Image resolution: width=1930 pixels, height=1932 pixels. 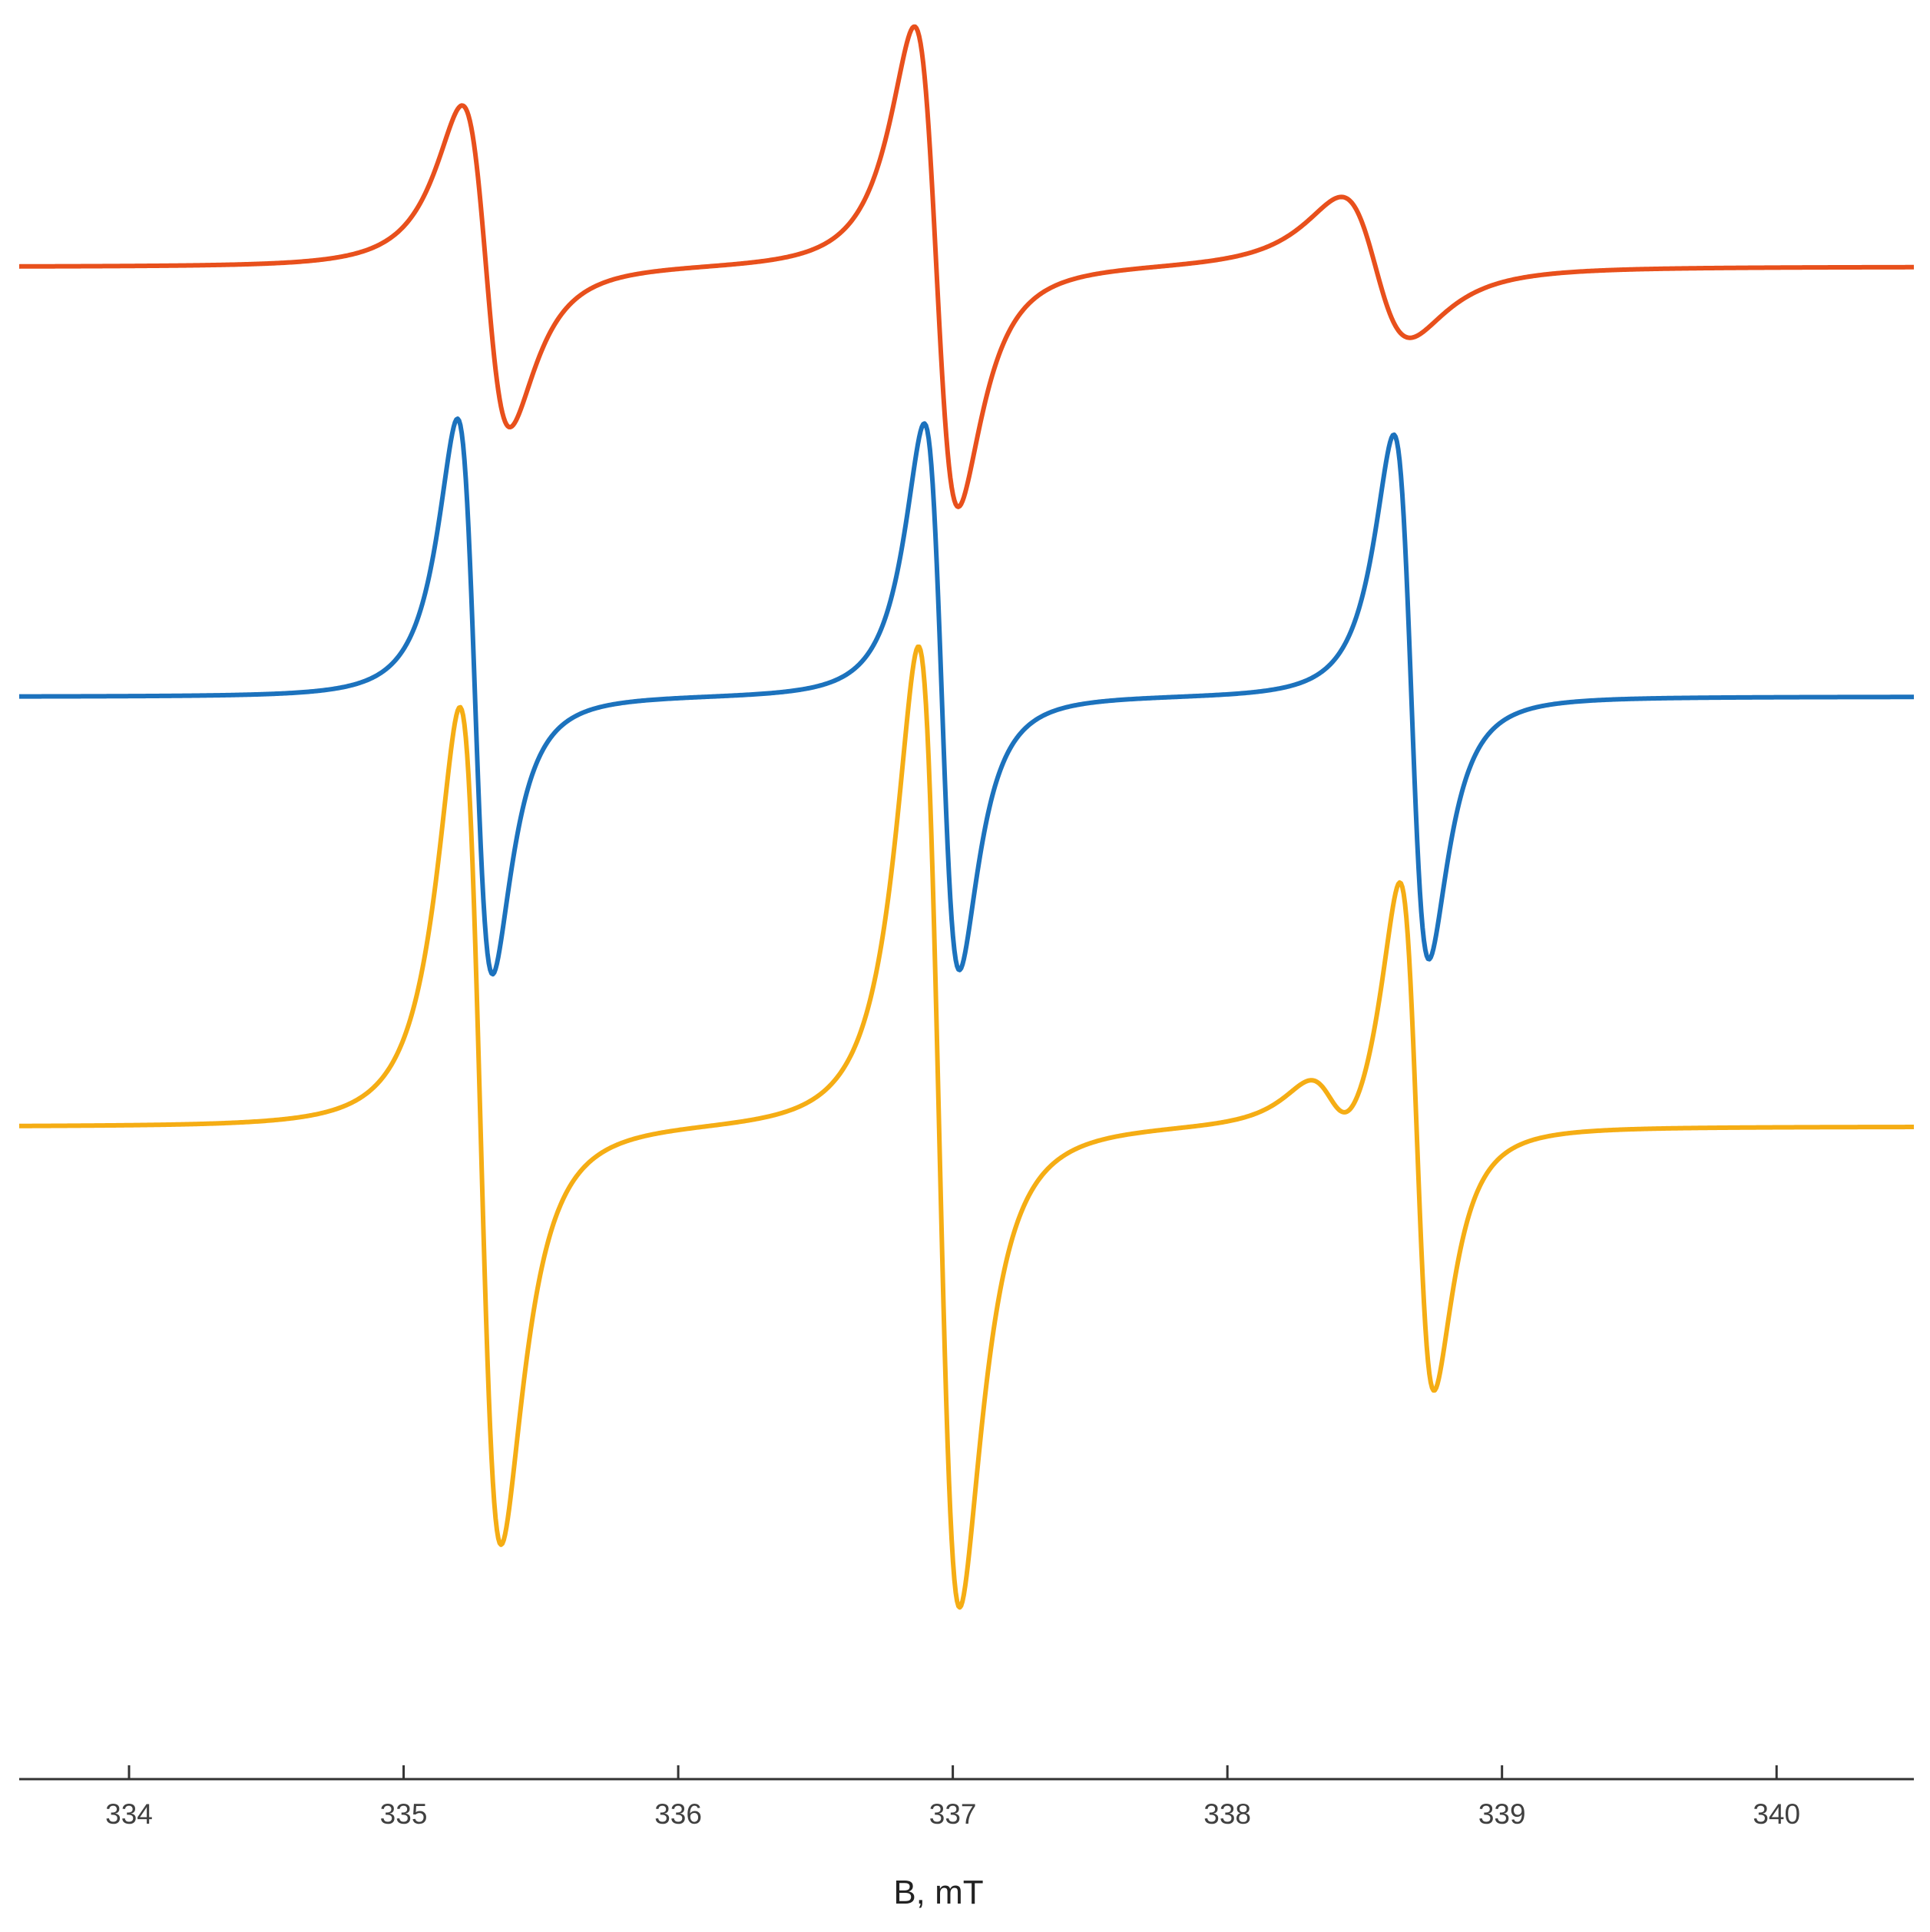 What do you see at coordinates (1776, 1814) in the screenshot?
I see `x-tick-label: 340` at bounding box center [1776, 1814].